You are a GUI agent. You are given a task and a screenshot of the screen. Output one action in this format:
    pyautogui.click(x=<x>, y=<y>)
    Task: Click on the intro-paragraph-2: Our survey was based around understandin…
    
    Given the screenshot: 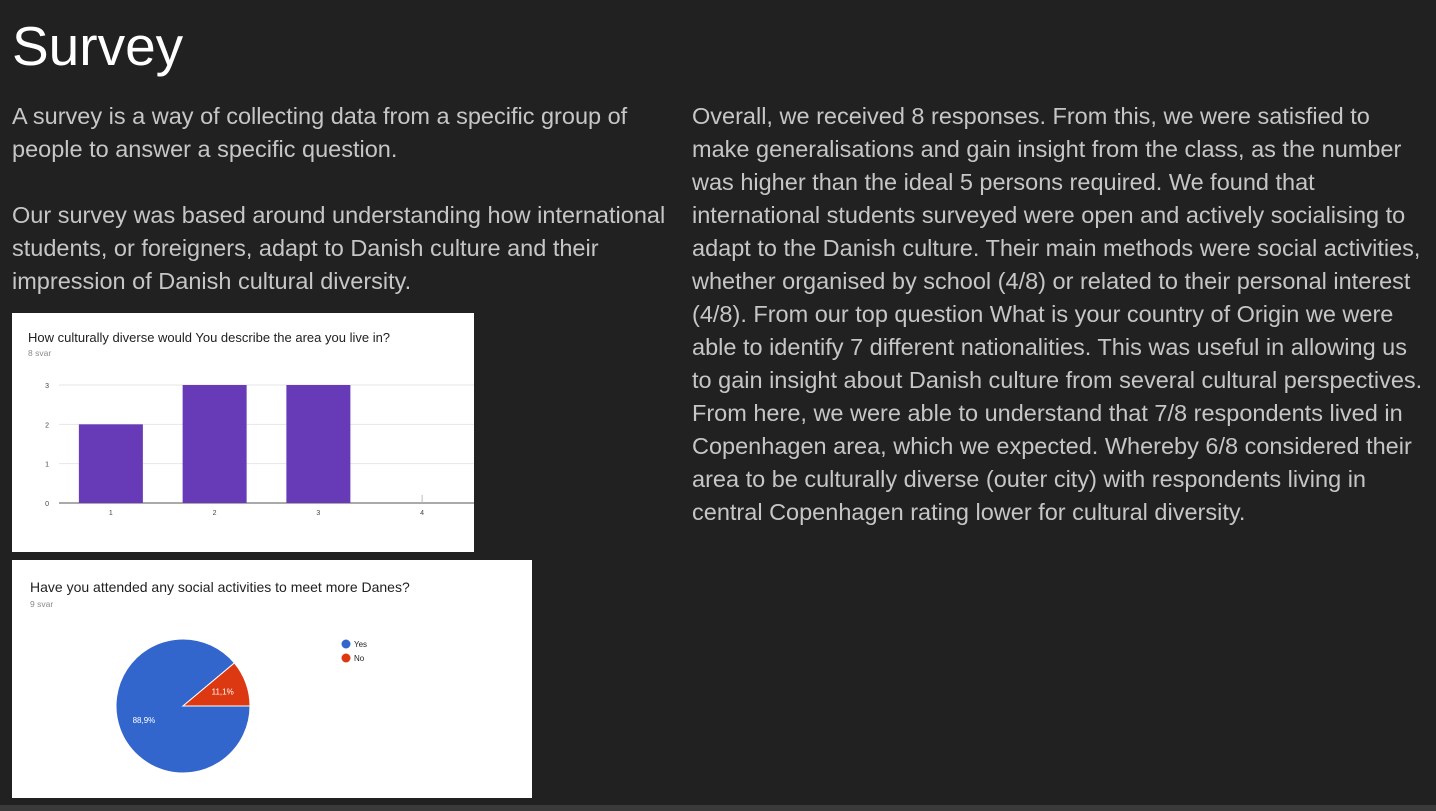 What is the action you would take?
    pyautogui.click(x=339, y=248)
    